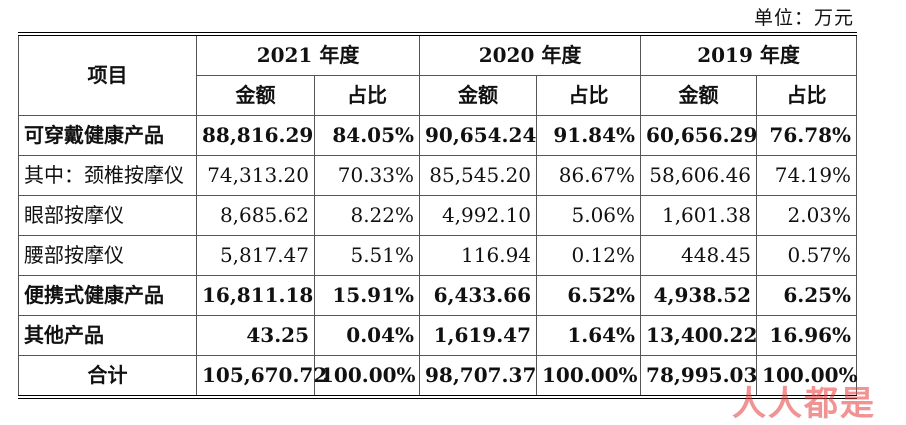  Describe the element at coordinates (807, 335) in the screenshot. I see `ratio-cell: 16.96%` at that location.